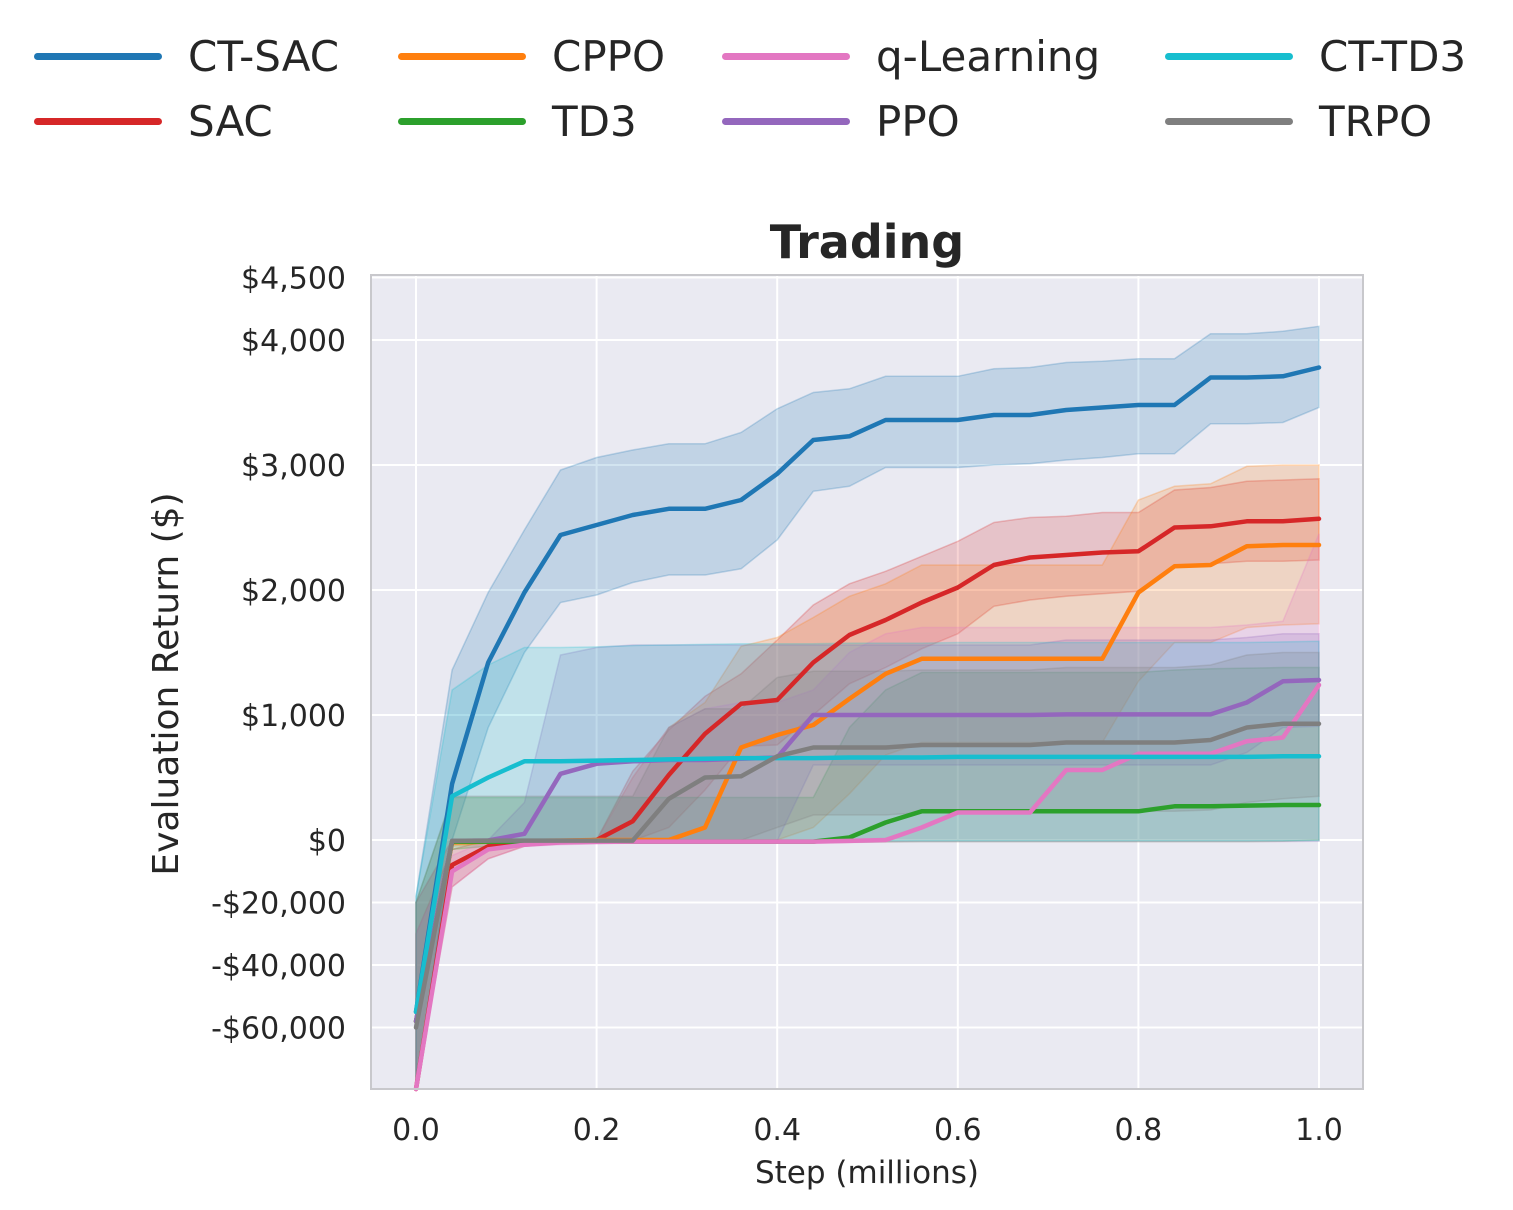 Image resolution: width=1513 pixels, height=1210 pixels. I want to click on legend-item-ppo: PPO, so click(841, 121).